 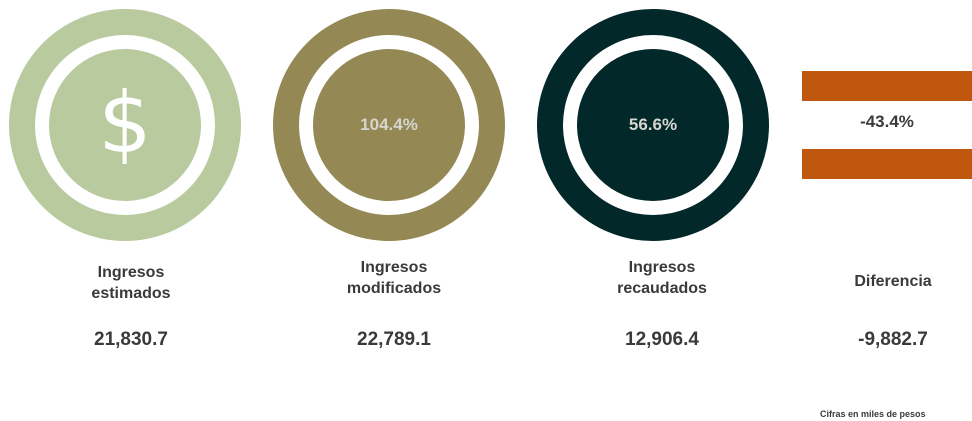 I want to click on recaudados-percent: 56.6%, so click(x=653, y=124).